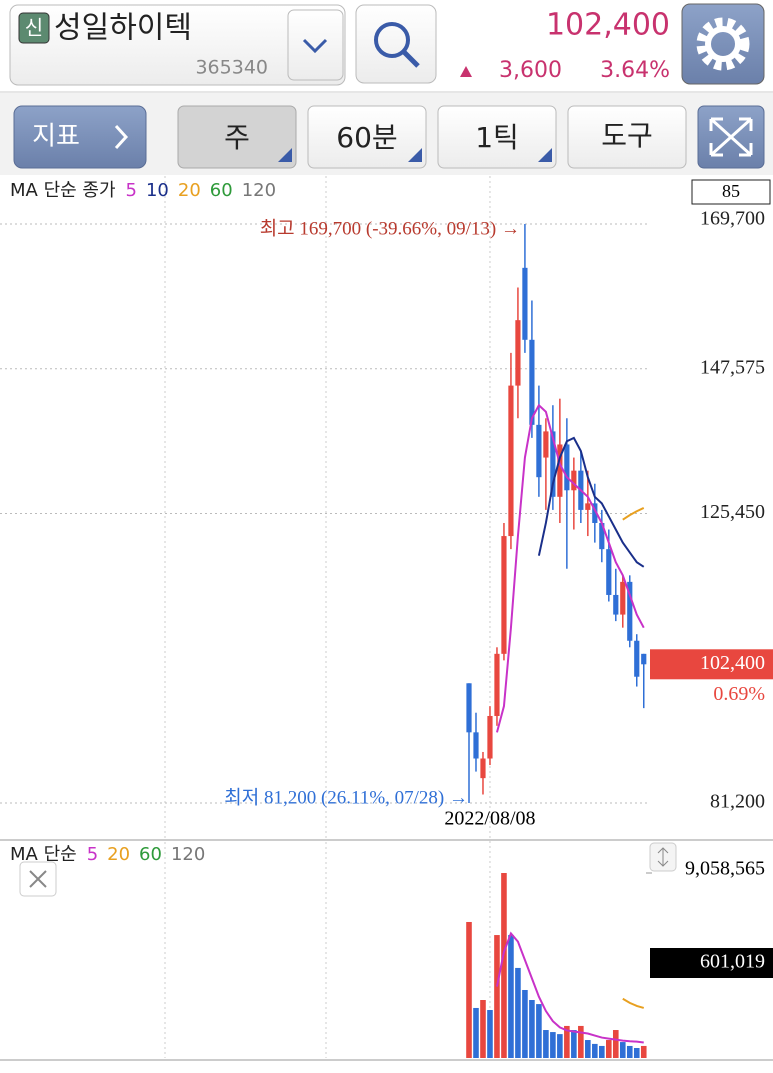  I want to click on up-triangle, so click(466, 71).